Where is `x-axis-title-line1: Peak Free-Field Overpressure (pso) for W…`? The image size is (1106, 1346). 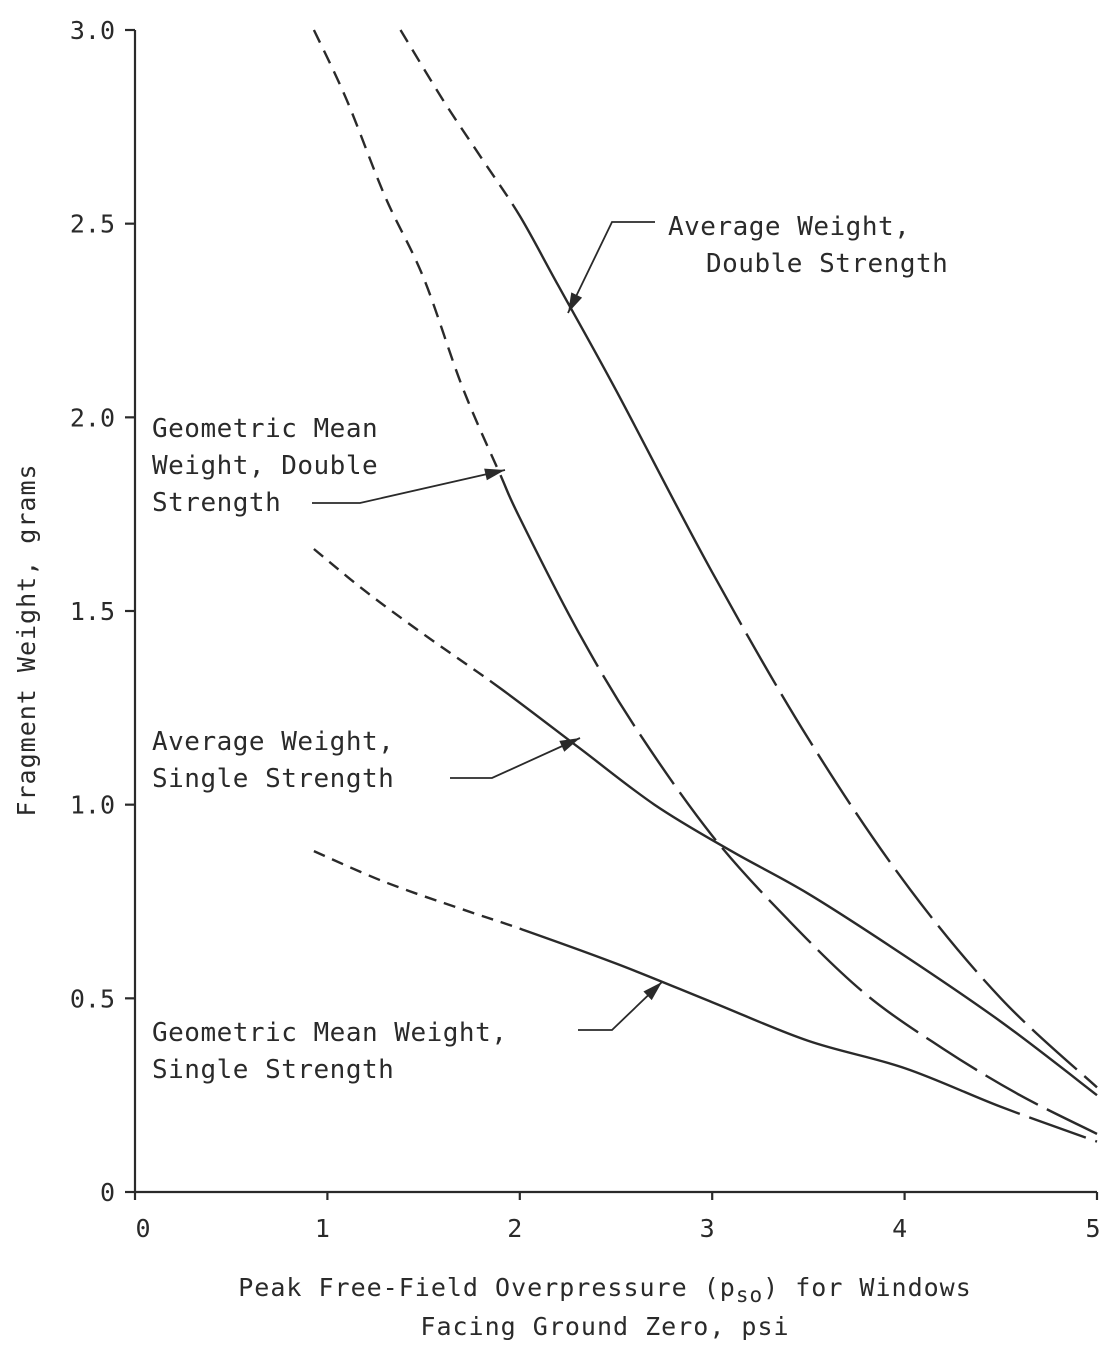
x-axis-title-line1: Peak Free-Field Overpressure (pso) for W… is located at coordinates (605, 1290).